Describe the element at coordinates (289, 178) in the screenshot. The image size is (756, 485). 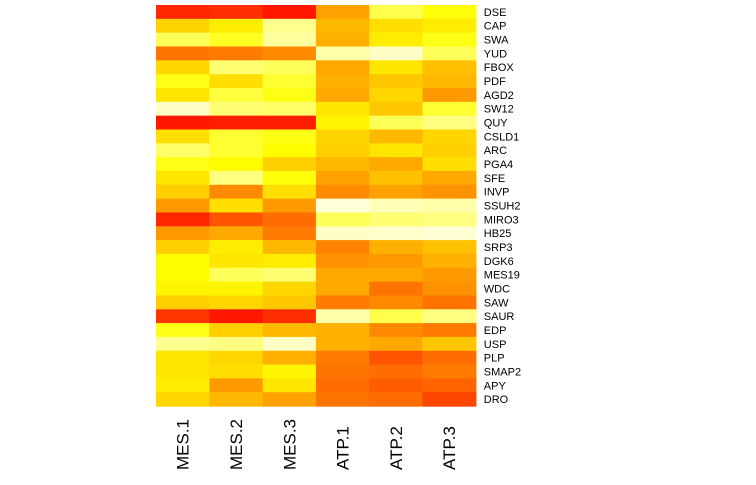
I see `heatmap-cell-SFE-MES.3` at that location.